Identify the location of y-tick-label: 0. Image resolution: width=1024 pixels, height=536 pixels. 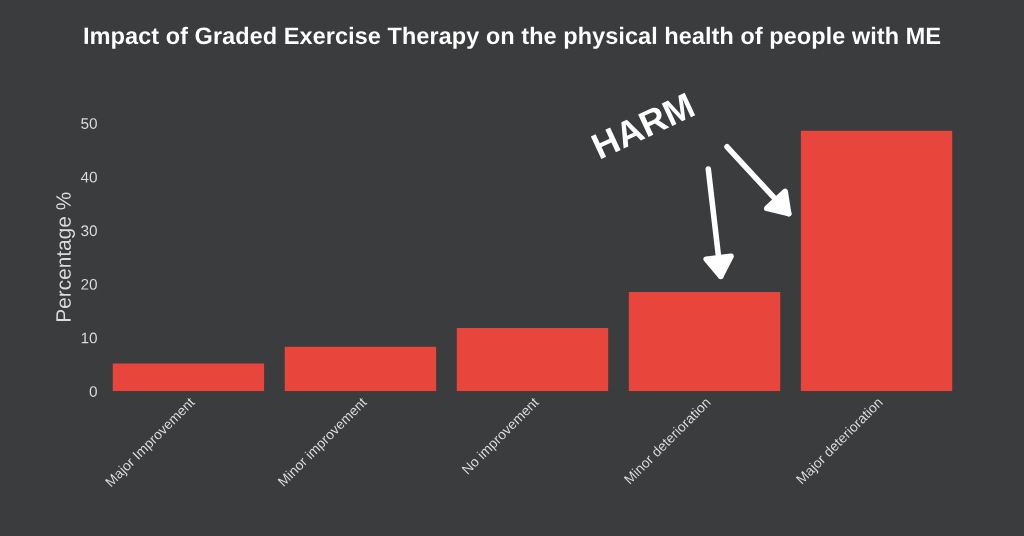
(93, 391).